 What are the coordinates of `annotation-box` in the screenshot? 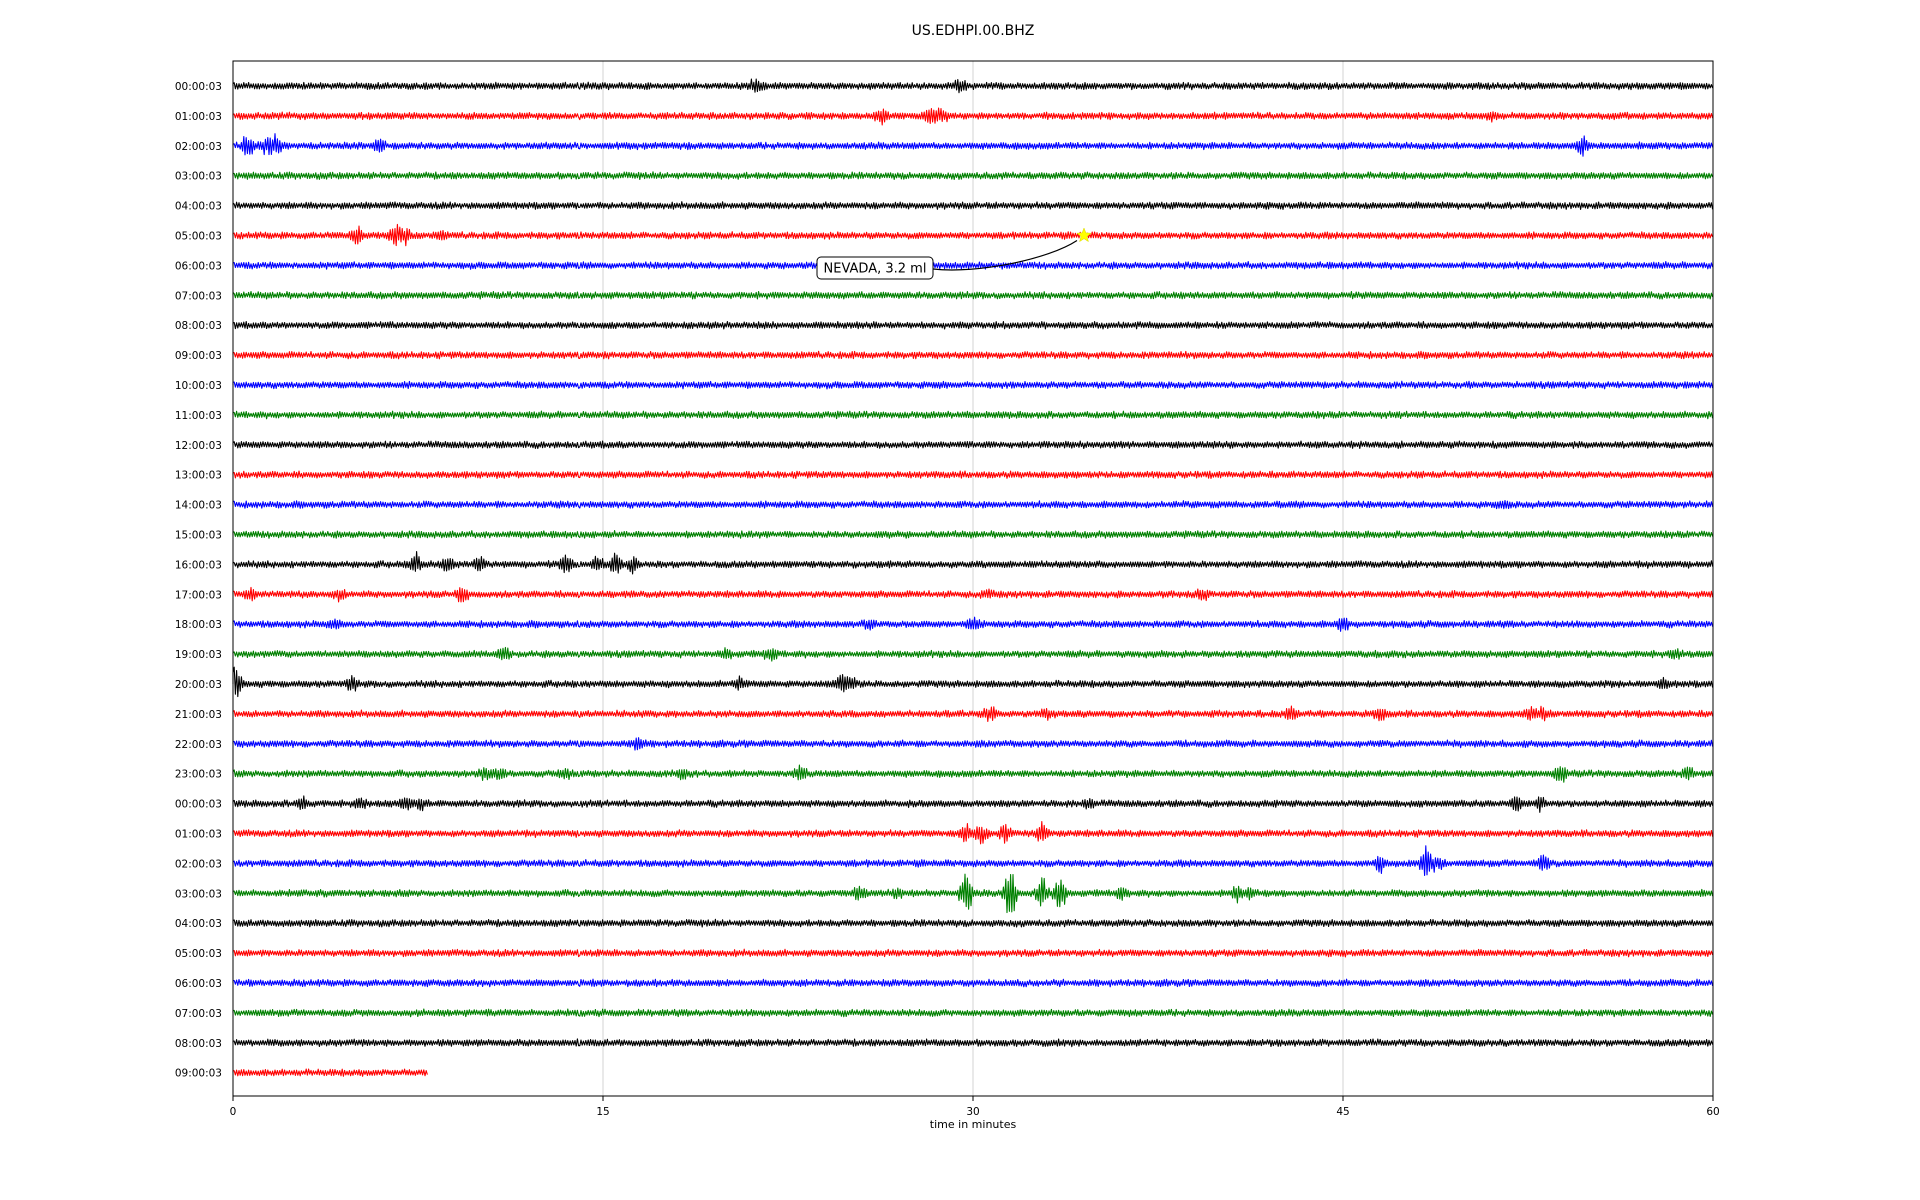 It's located at (875, 268).